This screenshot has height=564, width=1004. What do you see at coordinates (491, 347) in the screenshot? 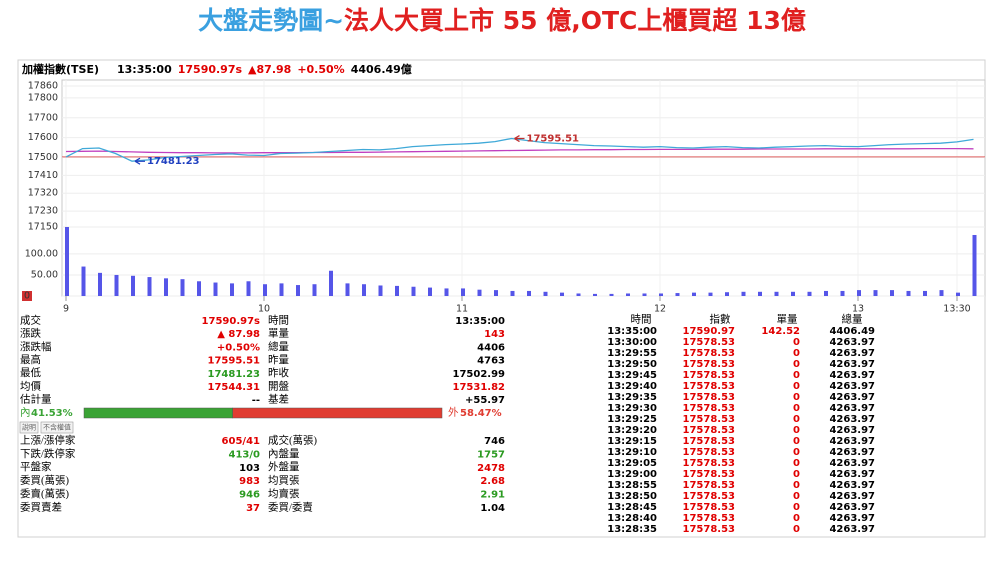
I see `quote-value: 4406` at bounding box center [491, 347].